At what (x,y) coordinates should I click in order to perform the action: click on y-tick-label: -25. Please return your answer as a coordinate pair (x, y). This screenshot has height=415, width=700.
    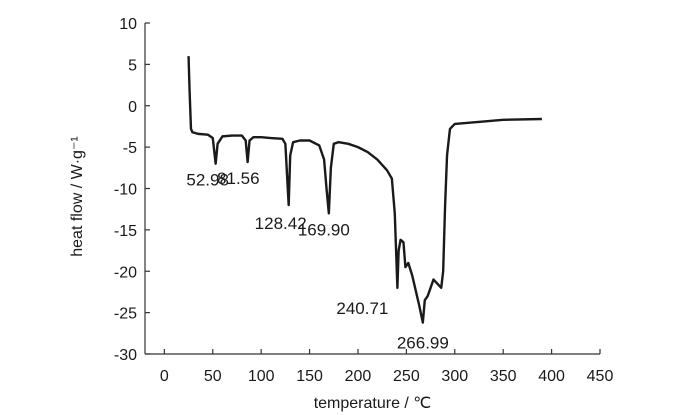
    Looking at the image, I should click on (125, 314).